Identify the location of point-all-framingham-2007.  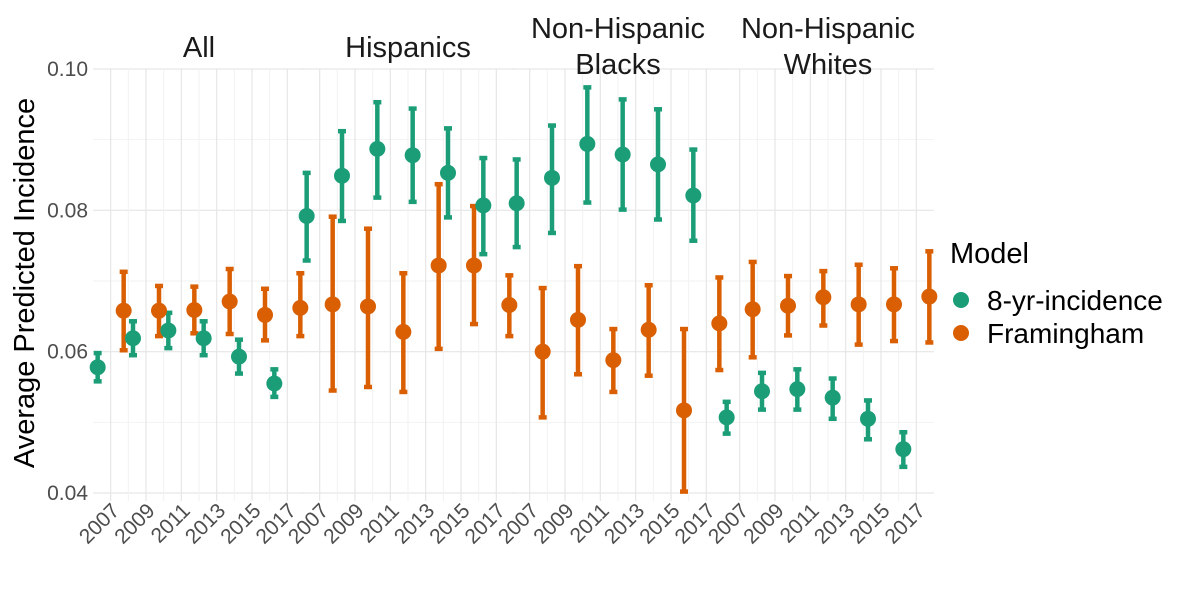
(123, 310).